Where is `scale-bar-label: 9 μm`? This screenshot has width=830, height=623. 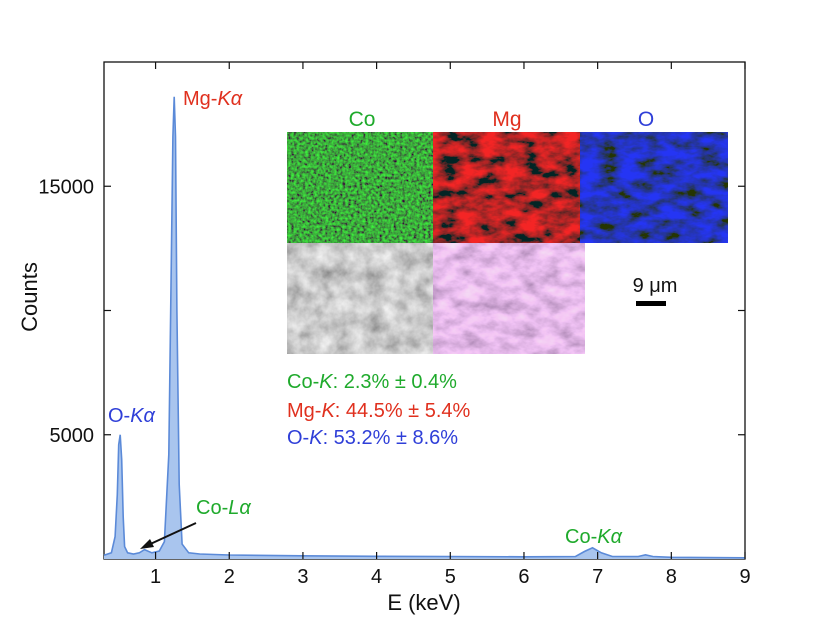 scale-bar-label: 9 μm is located at coordinates (655, 286).